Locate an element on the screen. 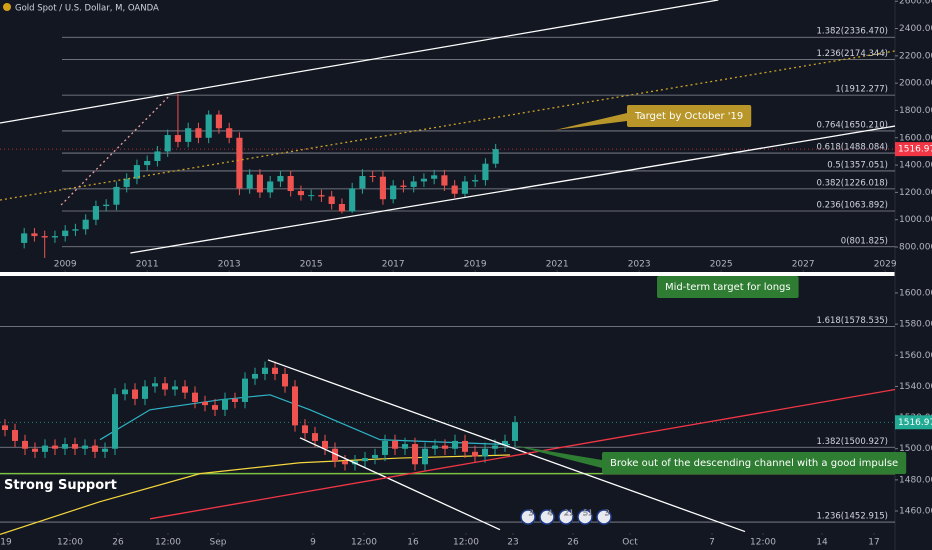  fib-label: 0.764(1650.210) is located at coordinates (852, 125).